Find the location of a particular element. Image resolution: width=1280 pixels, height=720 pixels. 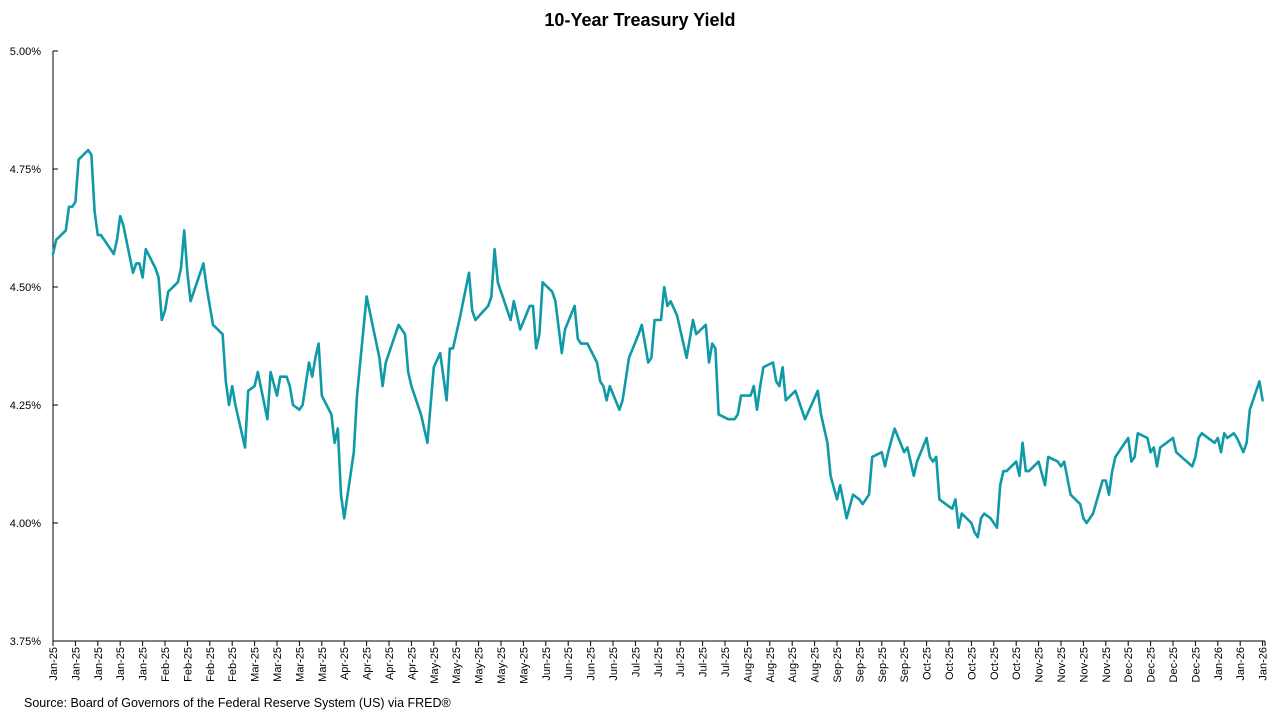

y-tick-label: 4.25% is located at coordinates (25, 406).